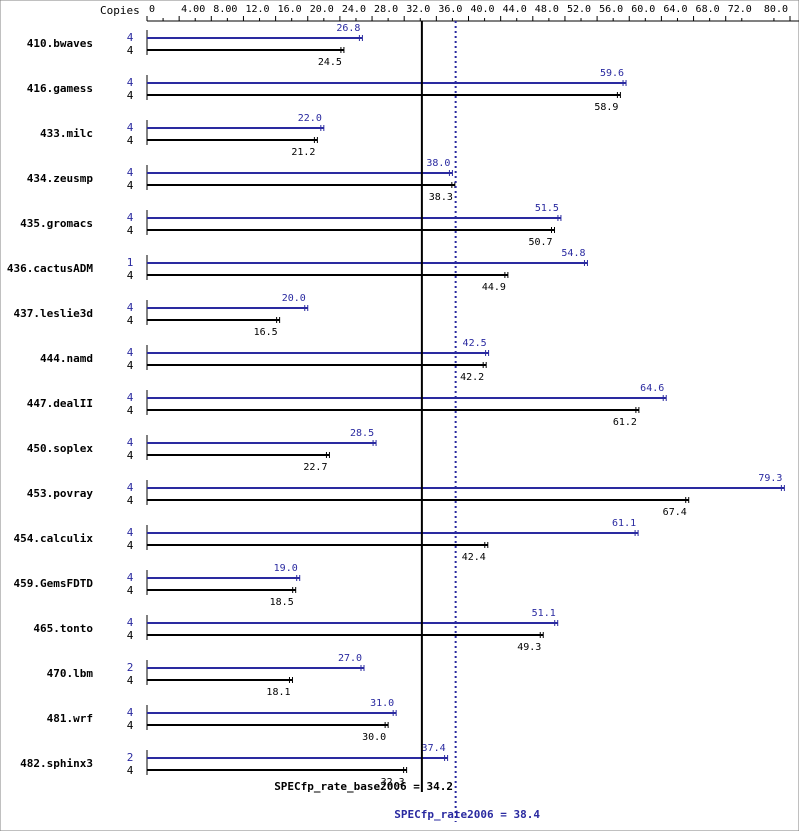  I want to click on peak-summary-label: SPECfp_rate2006 = 38.4, so click(467, 814).